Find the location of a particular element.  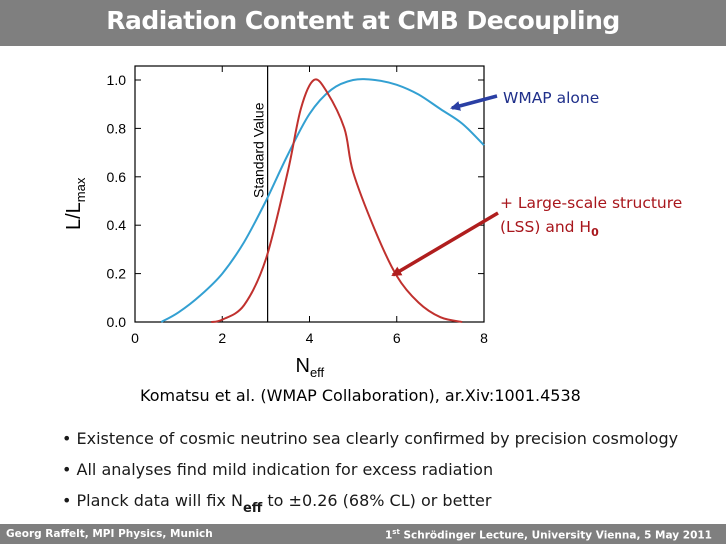

title-bar is located at coordinates (363, 23).